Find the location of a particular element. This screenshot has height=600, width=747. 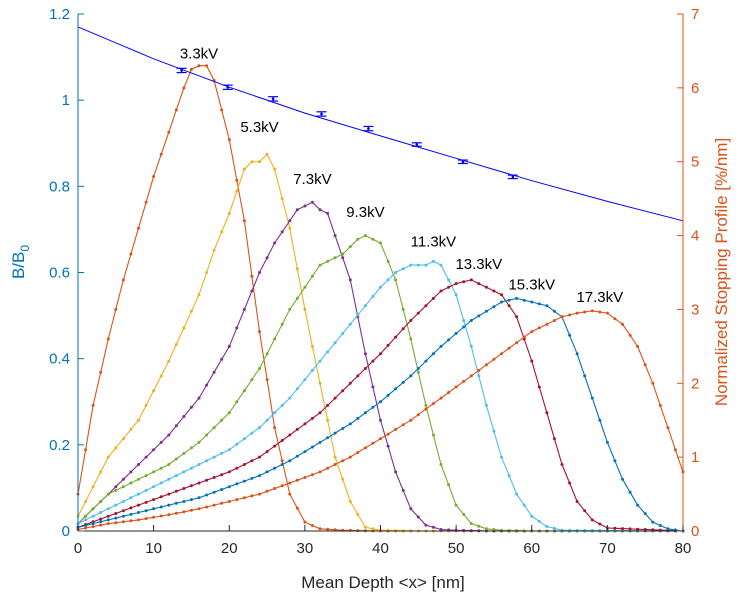

energy-label: 3.3kV is located at coordinates (199, 53).